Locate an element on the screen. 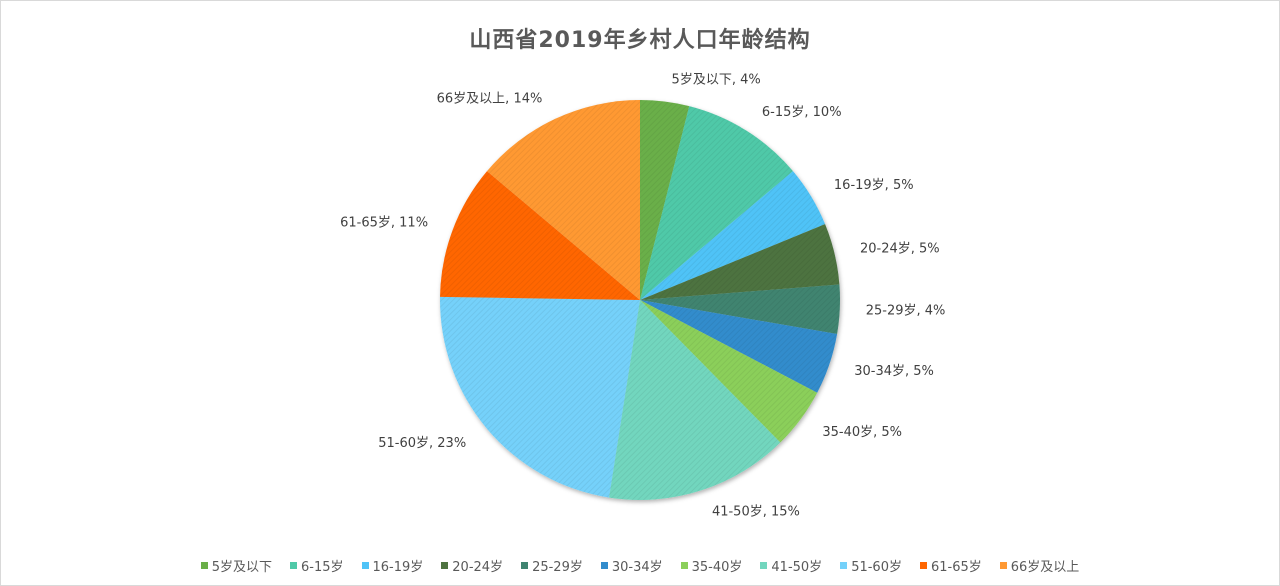 This screenshot has height=586, width=1280. data-label: 6-15岁, 10% is located at coordinates (802, 112).